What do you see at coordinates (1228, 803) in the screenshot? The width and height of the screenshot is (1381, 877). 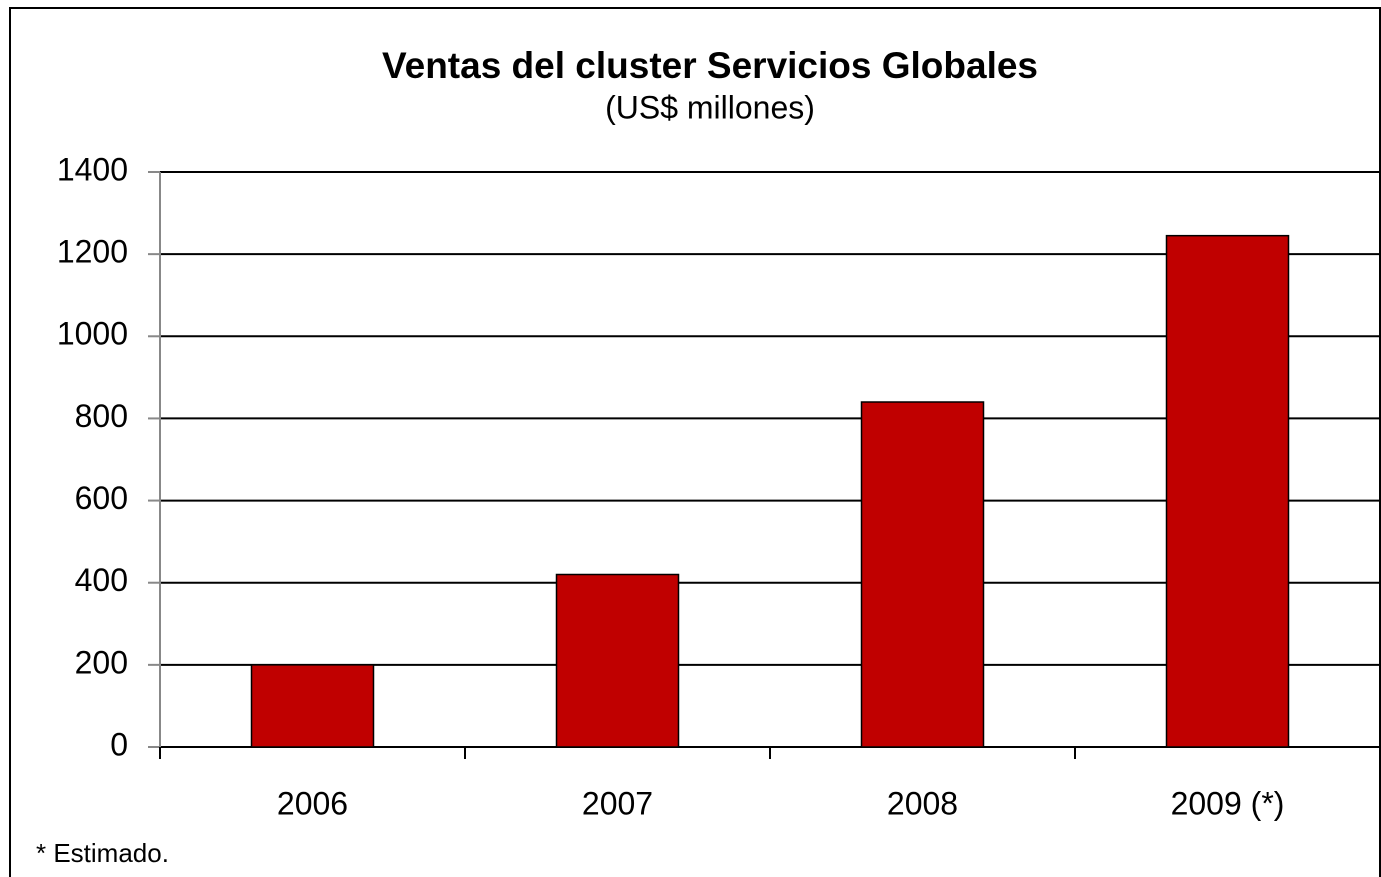 I see `x-tick-label: 2009 (*)` at bounding box center [1228, 803].